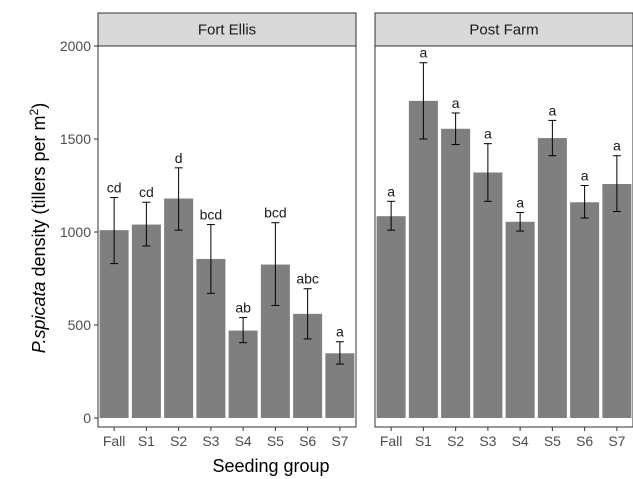 Image resolution: width=633 pixels, height=479 pixels. What do you see at coordinates (39, 106) in the screenshot?
I see `y-axis-title-close: )` at bounding box center [39, 106].